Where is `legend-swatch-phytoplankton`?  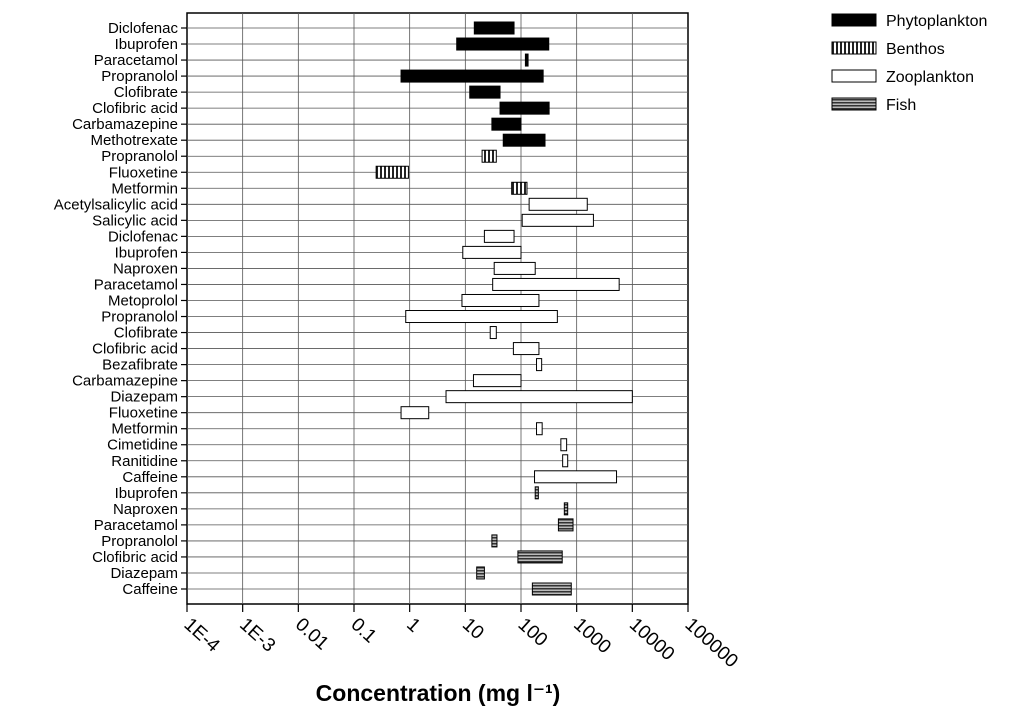
legend-swatch-phytoplankton is located at coordinates (854, 20).